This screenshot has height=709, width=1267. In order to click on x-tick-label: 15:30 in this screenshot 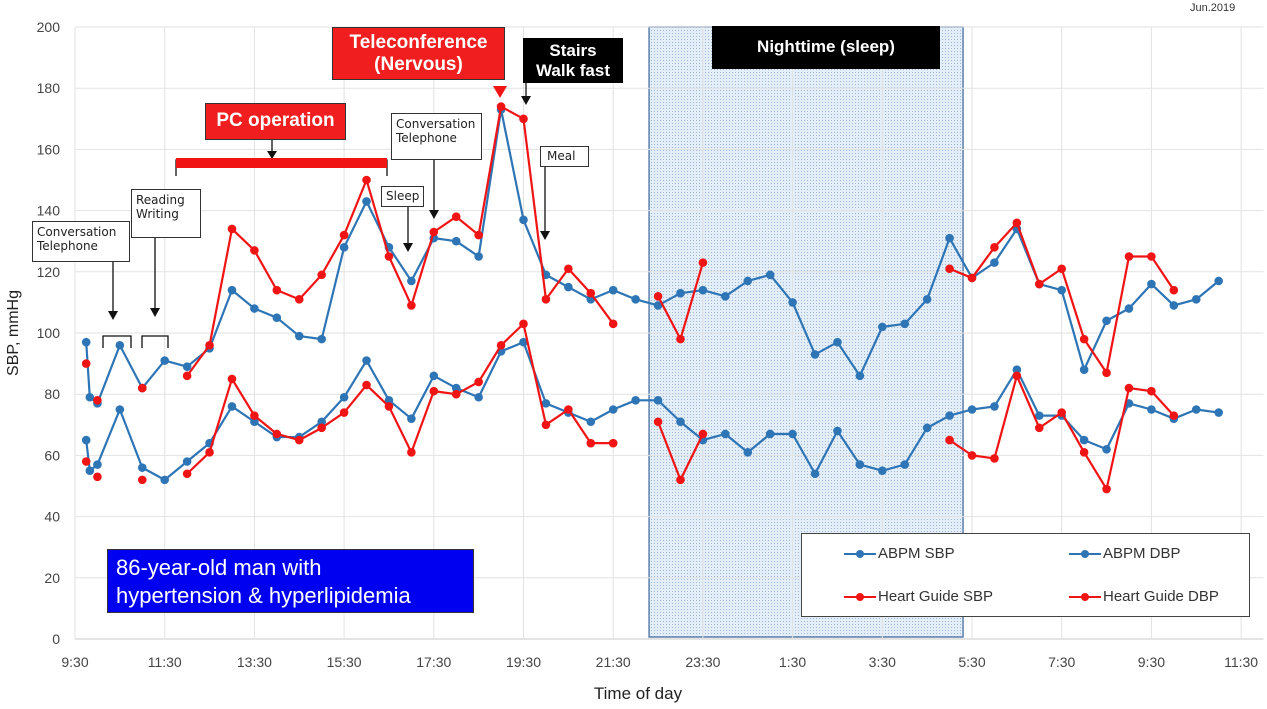, I will do `click(344, 662)`.